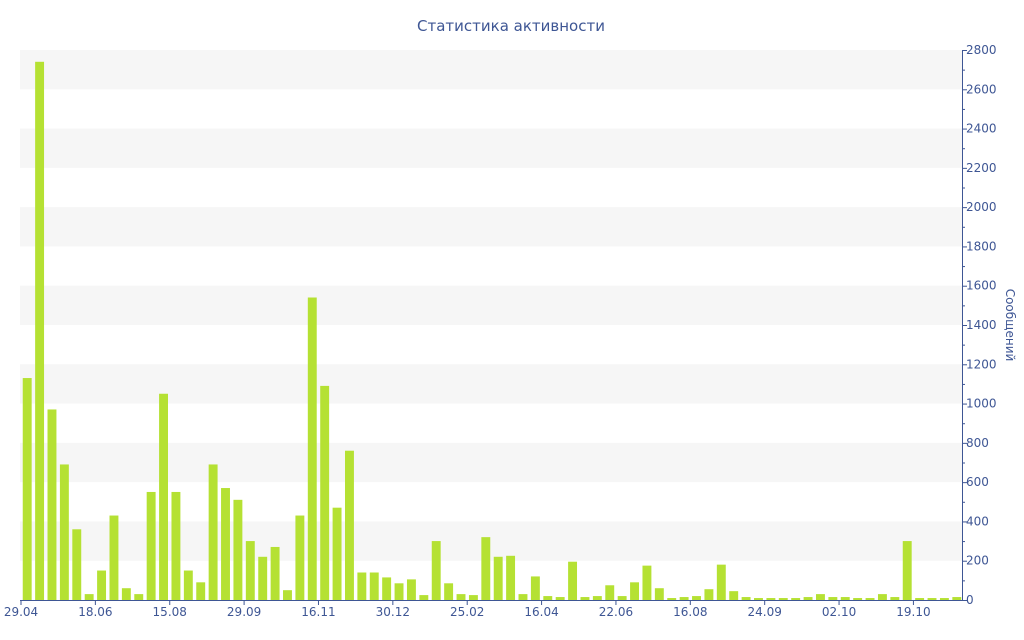 This screenshot has width=1024, height=640. What do you see at coordinates (981, 89) in the screenshot?
I see `y-tick-label: 2600` at bounding box center [981, 89].